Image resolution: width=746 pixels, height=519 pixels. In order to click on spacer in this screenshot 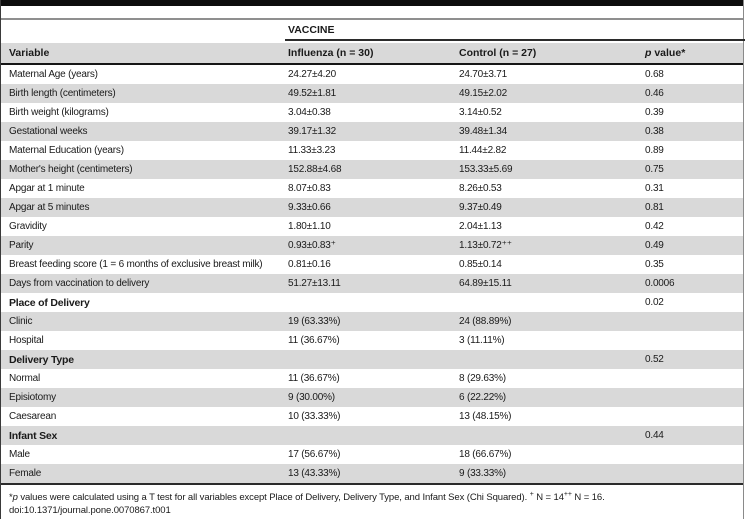, I will do `click(372, 12)`.